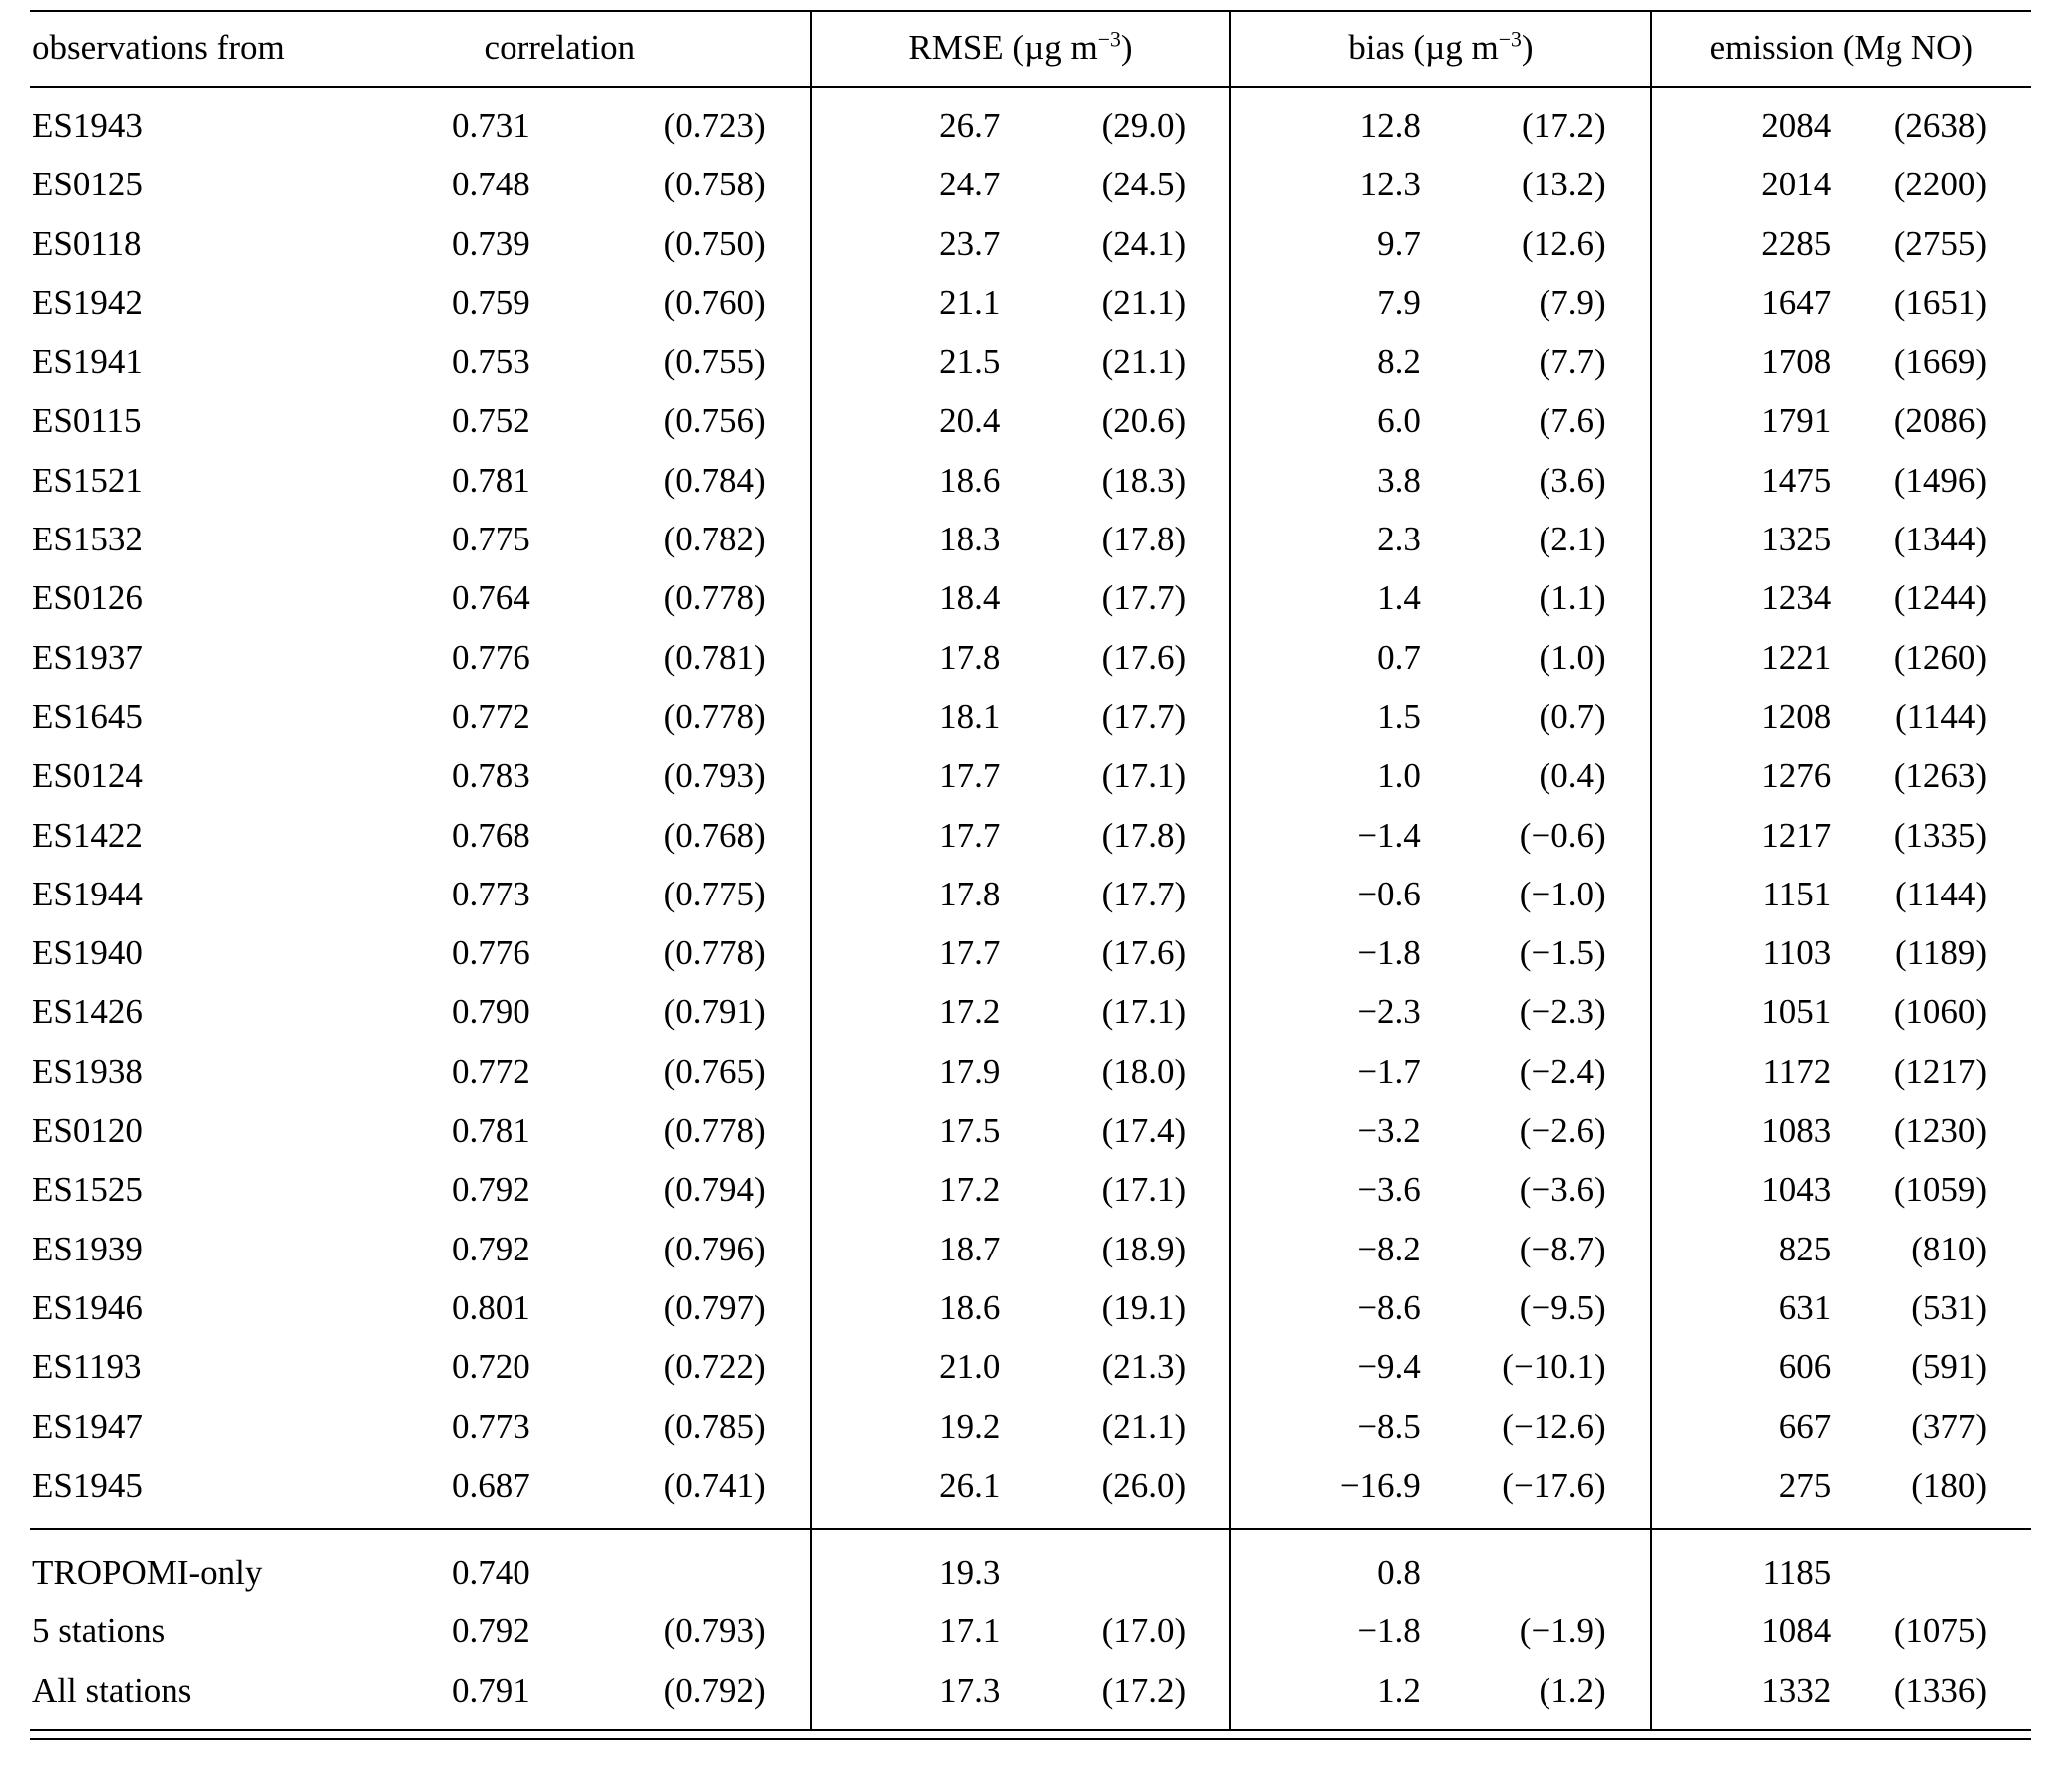 Image resolution: width=2061 pixels, height=1792 pixels. Describe the element at coordinates (714, 243) in the screenshot. I see `cell-correlation-paren: (0.750)` at that location.